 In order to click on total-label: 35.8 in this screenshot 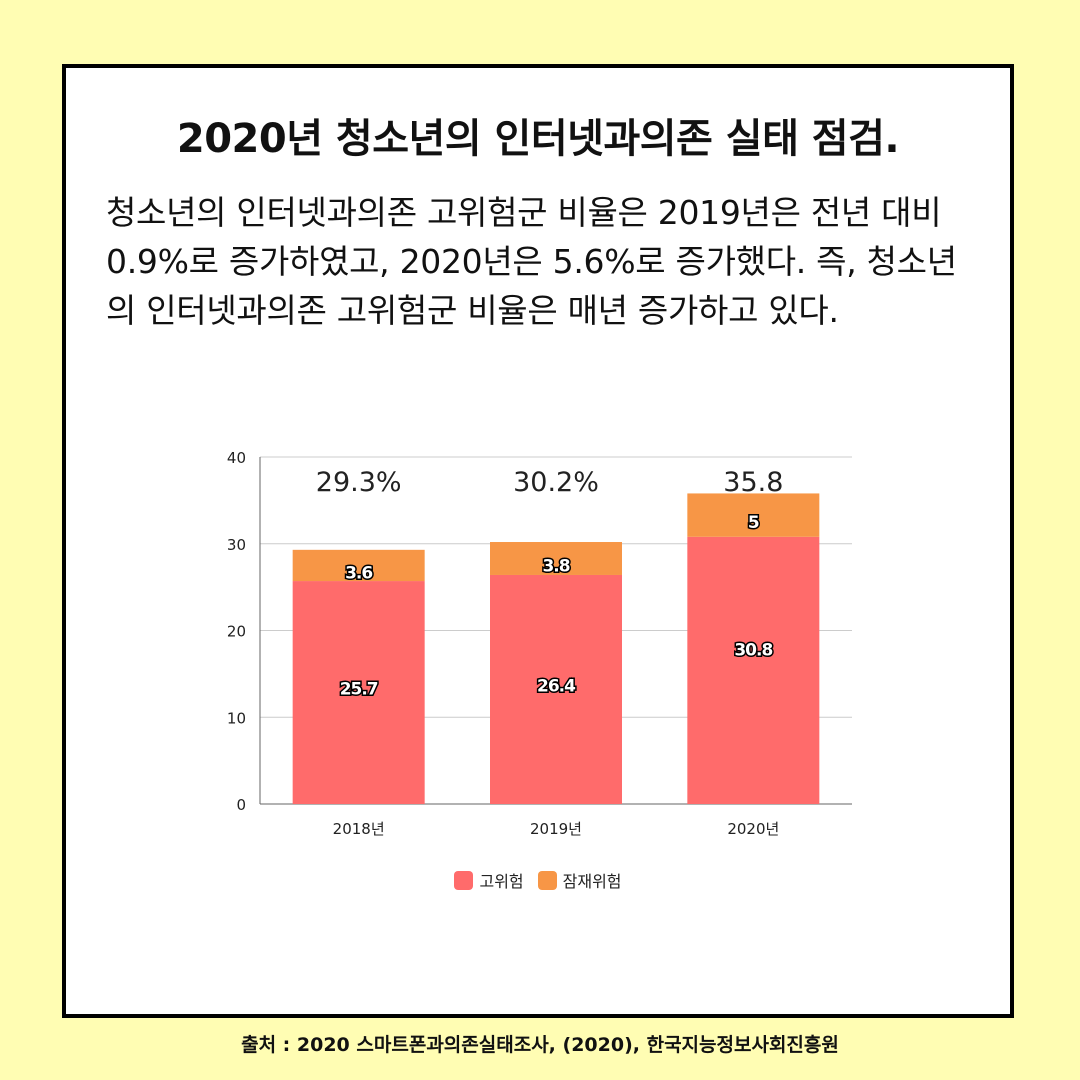, I will do `click(753, 482)`.